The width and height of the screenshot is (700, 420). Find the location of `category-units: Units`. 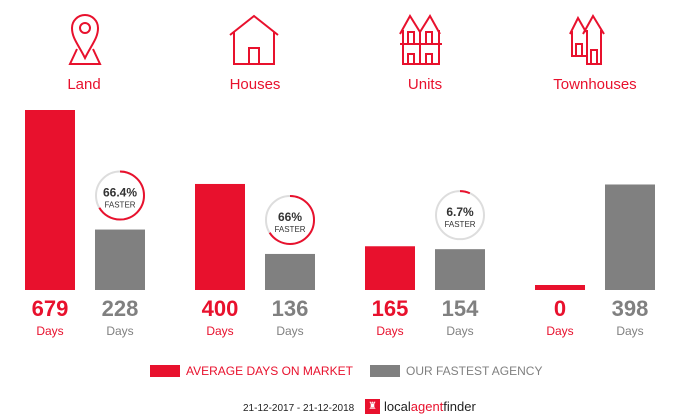

category-units: Units is located at coordinates (425, 84).